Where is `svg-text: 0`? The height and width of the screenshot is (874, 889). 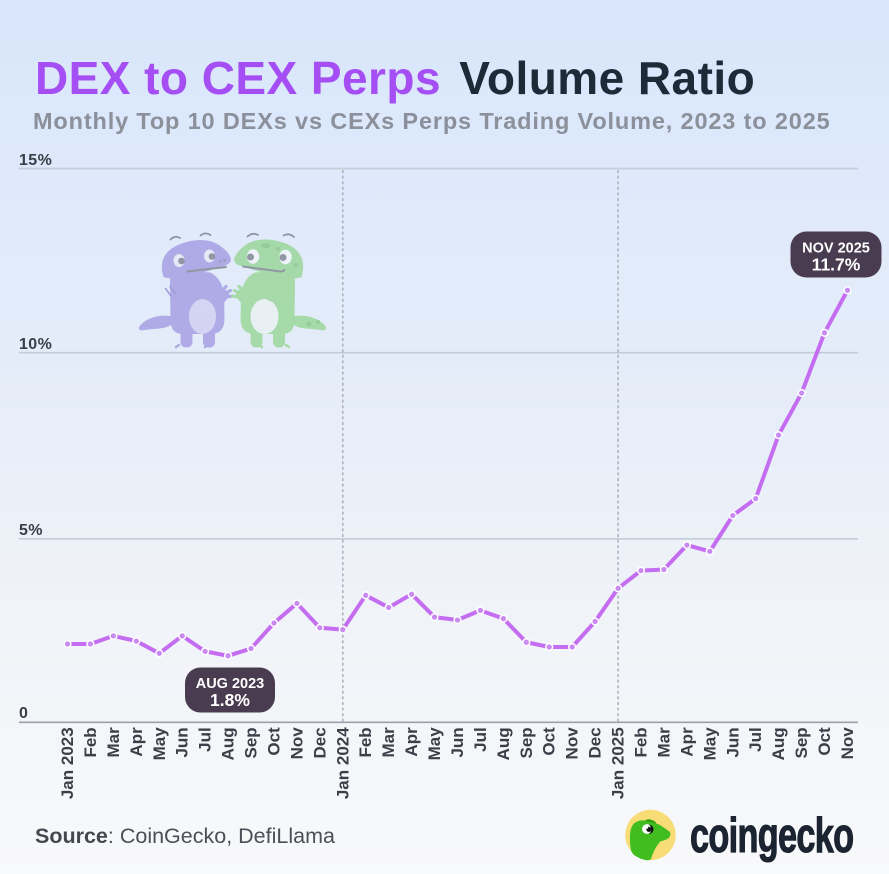
svg-text: 0 is located at coordinates (23, 713).